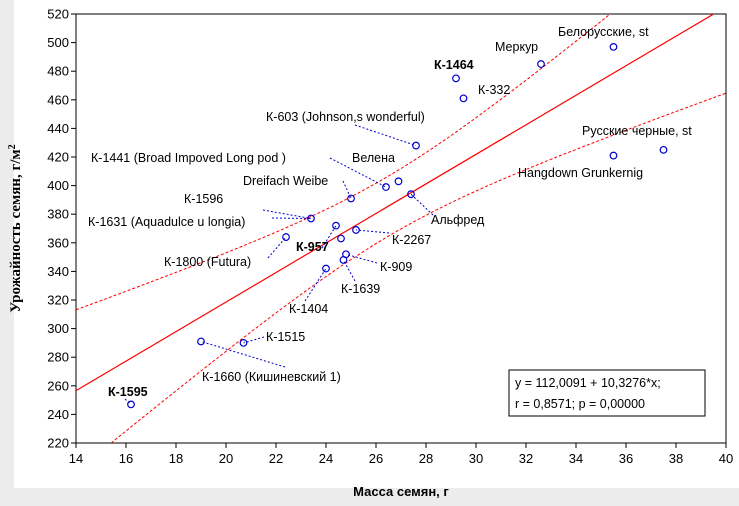 The image size is (739, 506). What do you see at coordinates (58, 128) in the screenshot?
I see `y-tick-label: 440` at bounding box center [58, 128].